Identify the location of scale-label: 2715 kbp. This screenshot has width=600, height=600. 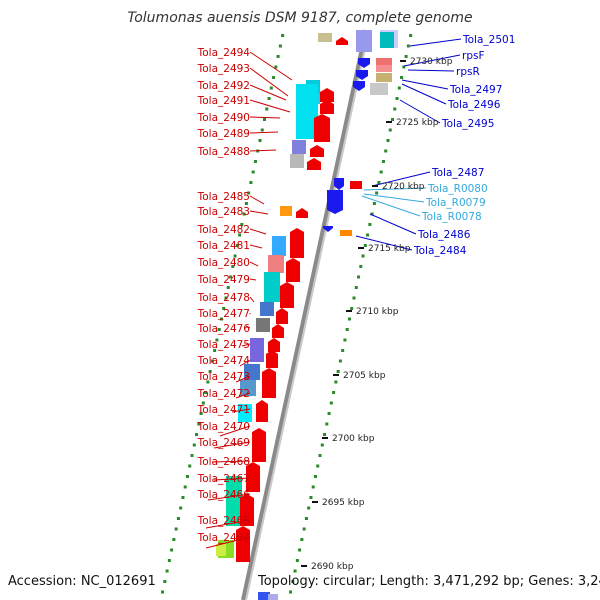
(389, 249).